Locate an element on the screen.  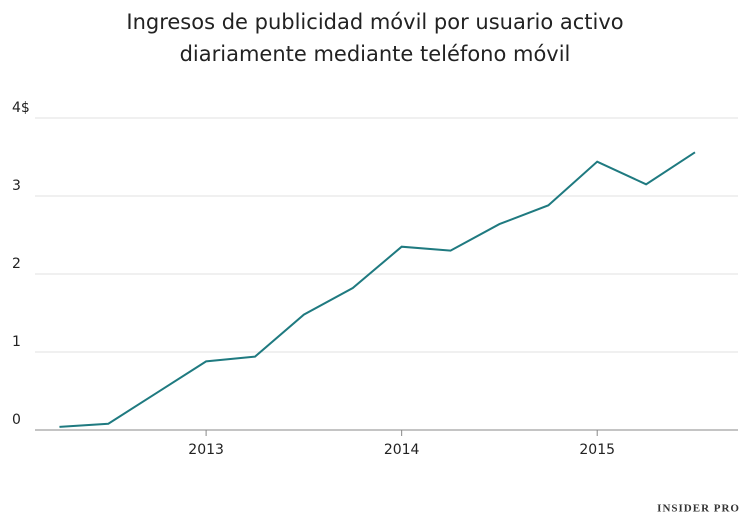
y-tick-label: 0 is located at coordinates (16, 420).